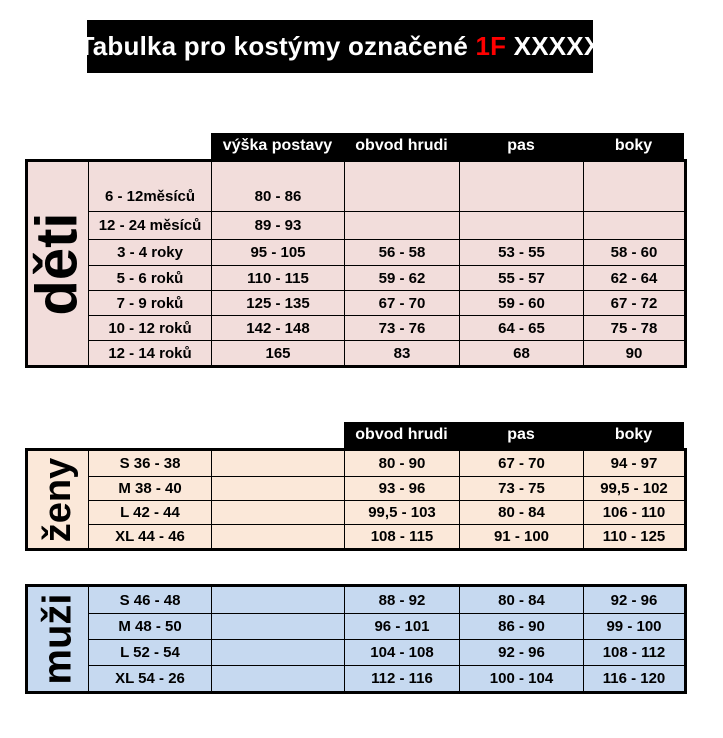 This screenshot has width=723, height=738. Describe the element at coordinates (633, 434) in the screenshot. I see `zeny-header-2: boky` at that location.